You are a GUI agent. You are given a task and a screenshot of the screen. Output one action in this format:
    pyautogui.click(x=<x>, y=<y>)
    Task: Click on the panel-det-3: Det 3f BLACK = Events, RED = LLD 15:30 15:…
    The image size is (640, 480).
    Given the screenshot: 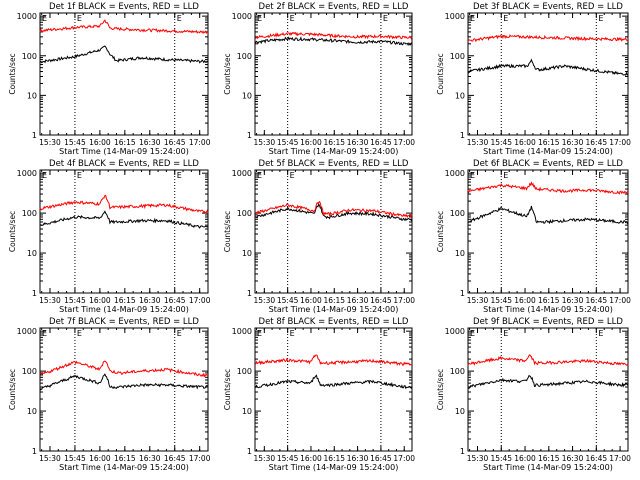 What is the action you would take?
    pyautogui.click(x=533, y=79)
    